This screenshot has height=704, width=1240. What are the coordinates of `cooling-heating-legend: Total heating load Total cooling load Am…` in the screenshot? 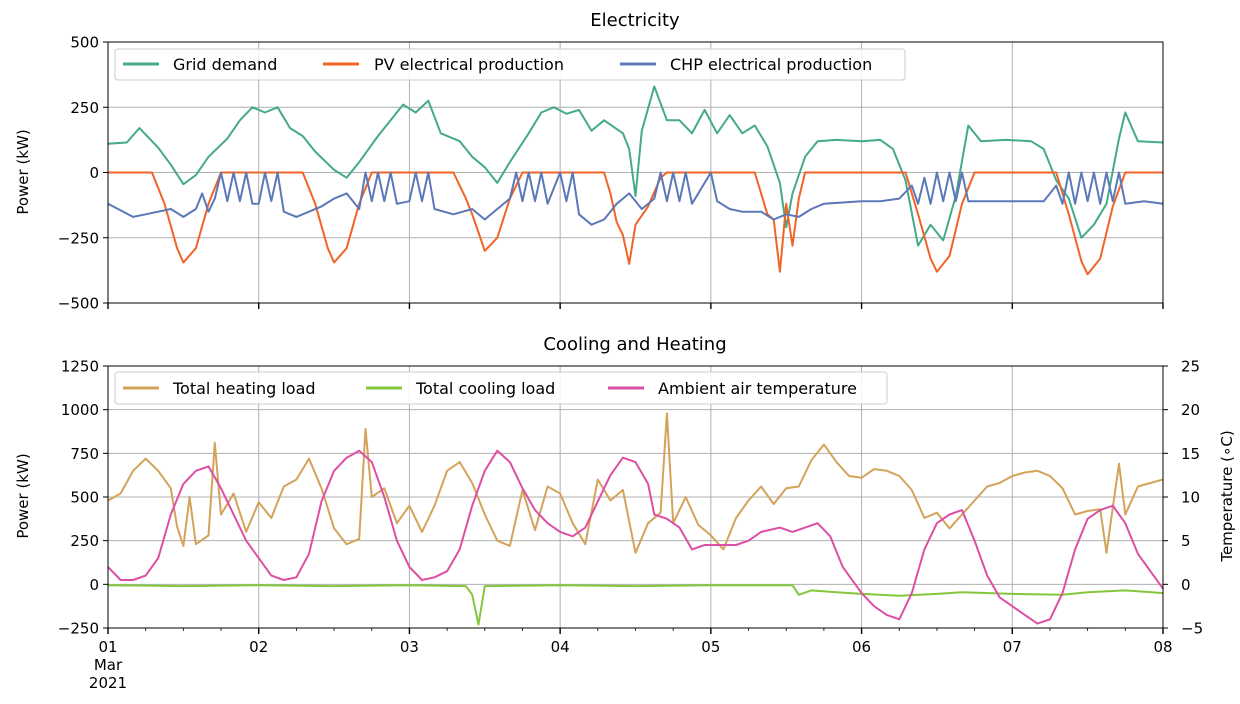 It's located at (501, 388).